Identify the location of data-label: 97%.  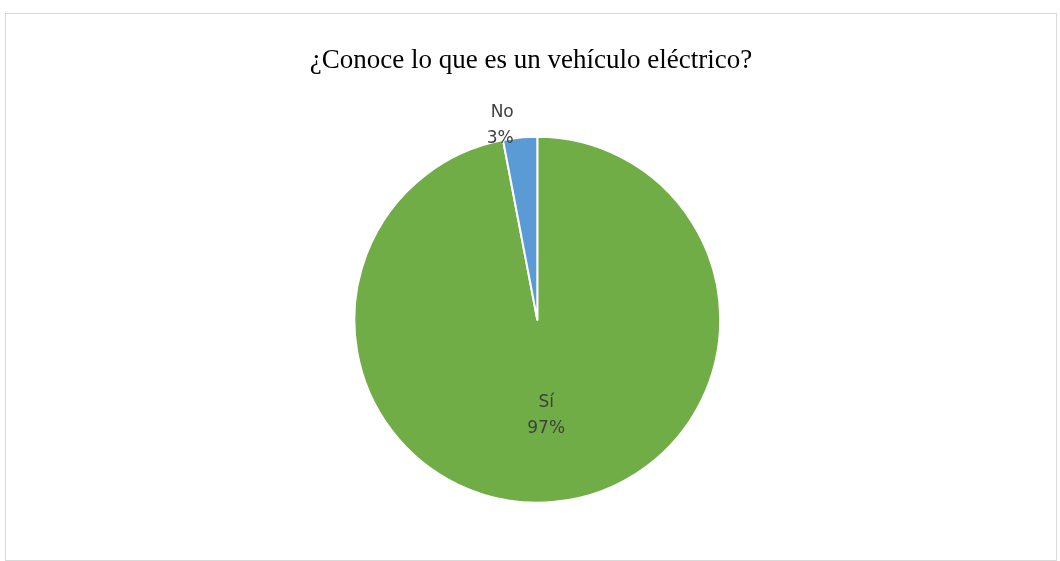
(546, 426).